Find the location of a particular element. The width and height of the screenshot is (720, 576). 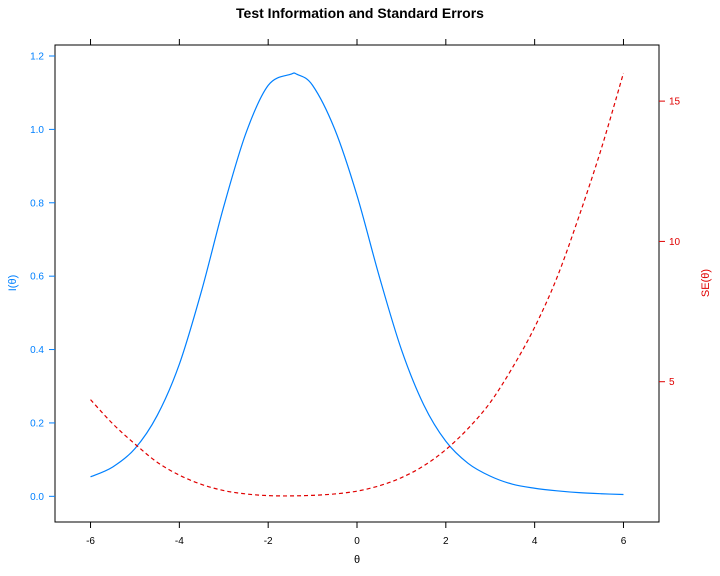

x-axis-bottom: -6 -4 -2 0 2 4 6 is located at coordinates (356, 534).